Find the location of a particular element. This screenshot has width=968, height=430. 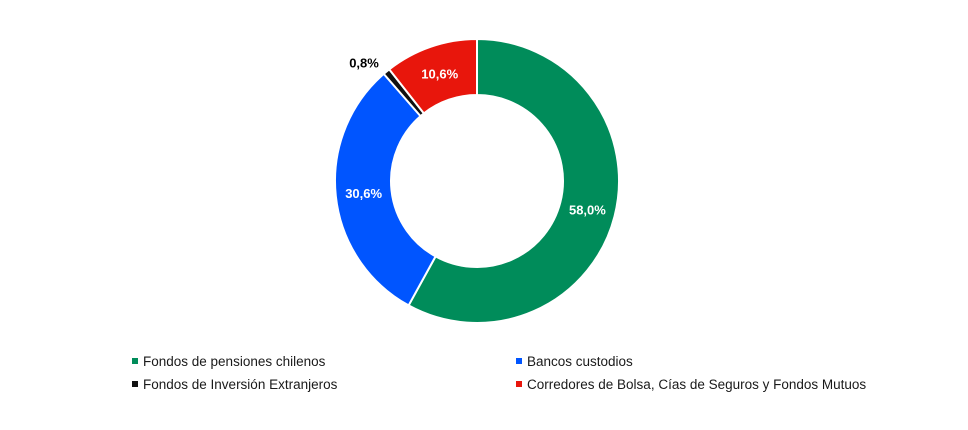

legend-label-fondos-inversion: Fondos de Inversión Extranjeros is located at coordinates (240, 384).